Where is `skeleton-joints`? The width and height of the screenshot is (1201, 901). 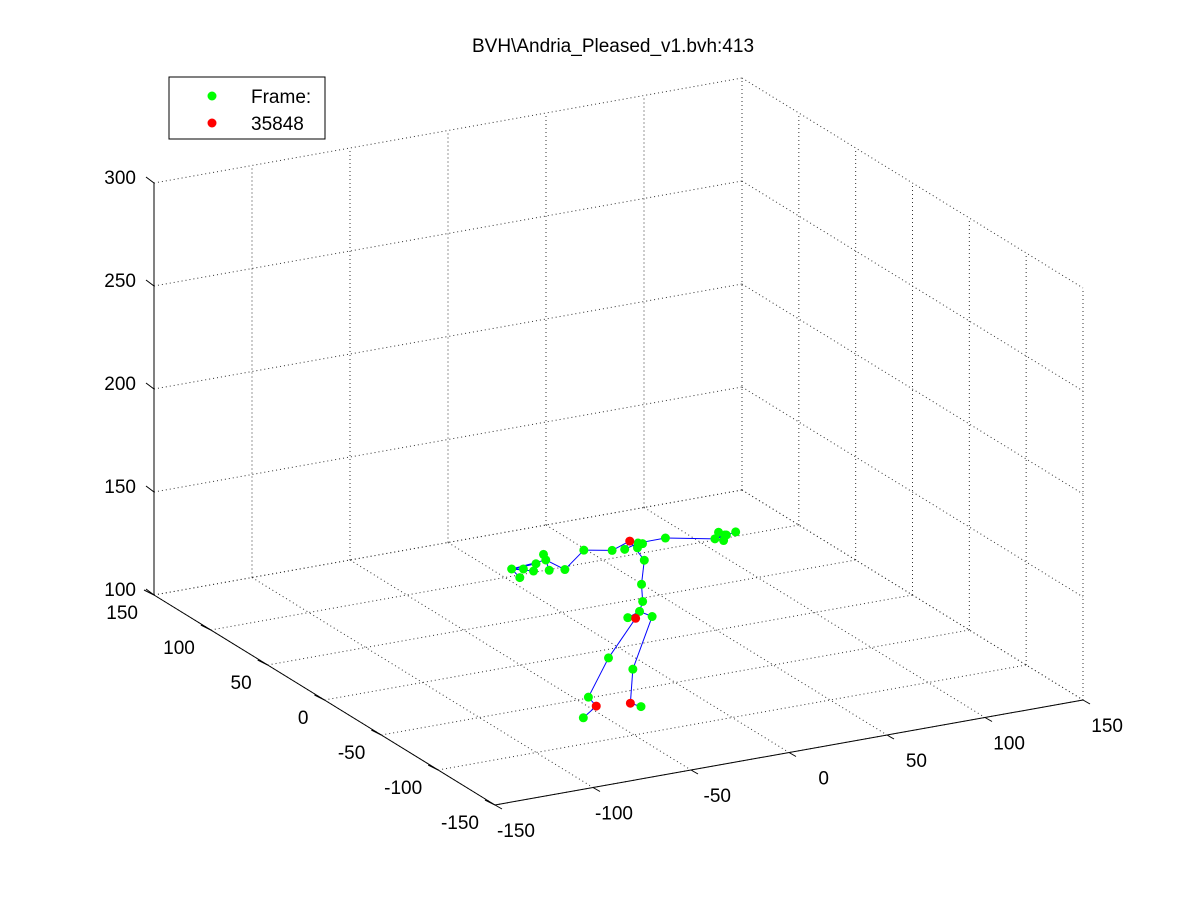 skeleton-joints is located at coordinates (624, 625).